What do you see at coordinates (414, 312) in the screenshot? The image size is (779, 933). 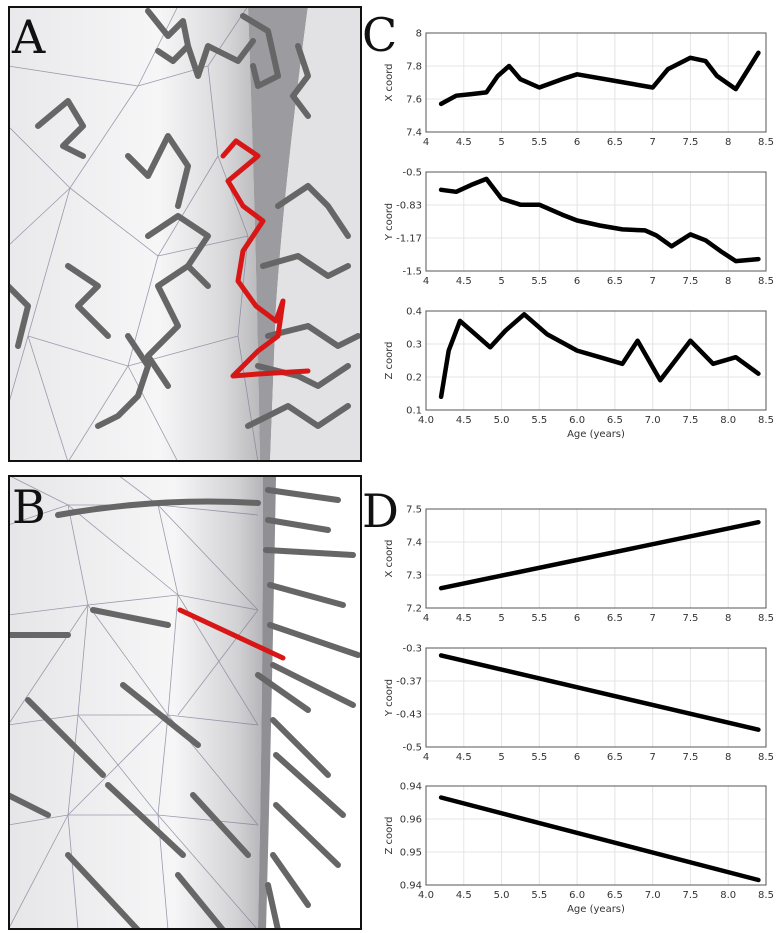 I see `y-tick-label: 0.4` at bounding box center [414, 312].